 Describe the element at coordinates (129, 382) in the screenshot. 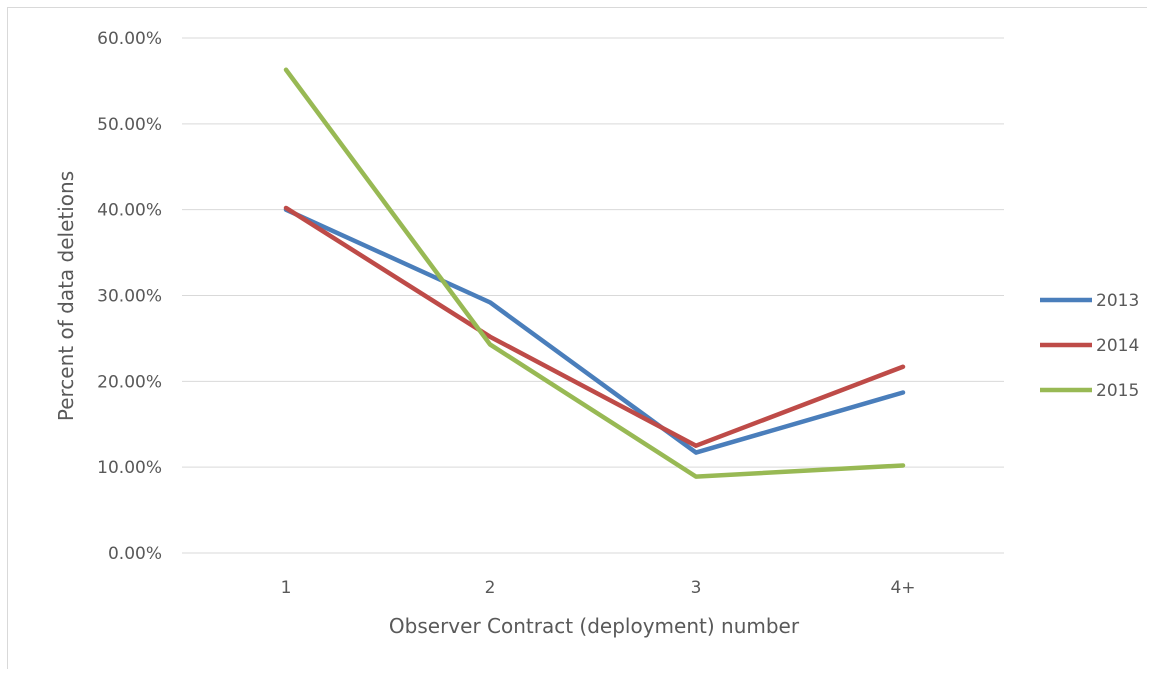

I see `y-tick-label: 20.00%` at that location.